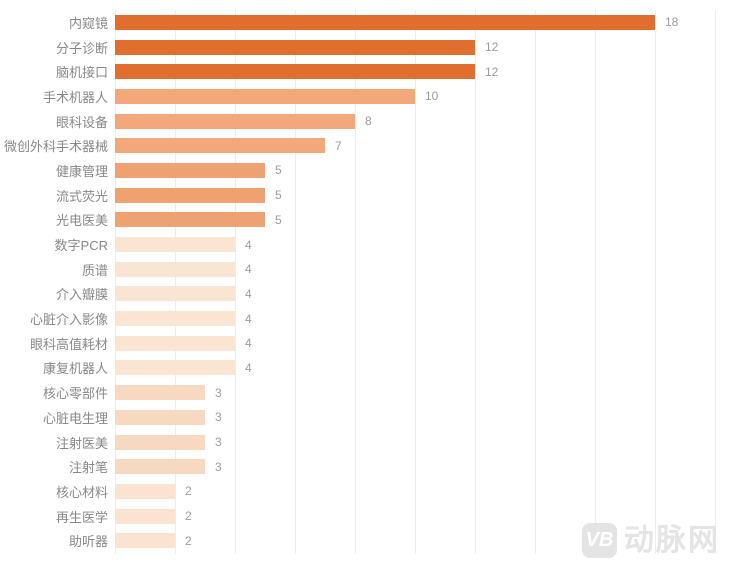 The height and width of the screenshot is (569, 729). Describe the element at coordinates (81, 122) in the screenshot. I see `category-label: 眼科设备` at that location.